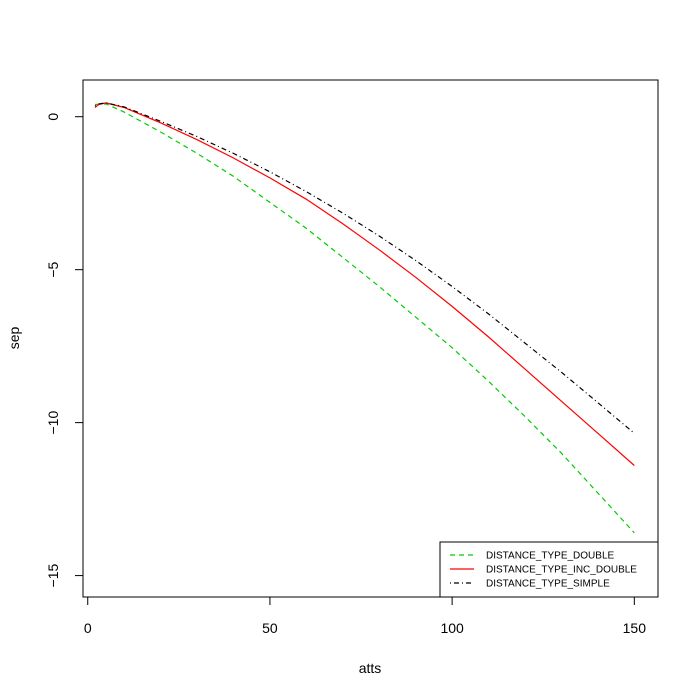 This screenshot has height=700, width=700. Describe the element at coordinates (270, 628) in the screenshot. I see `x-tick-label: 50` at that location.